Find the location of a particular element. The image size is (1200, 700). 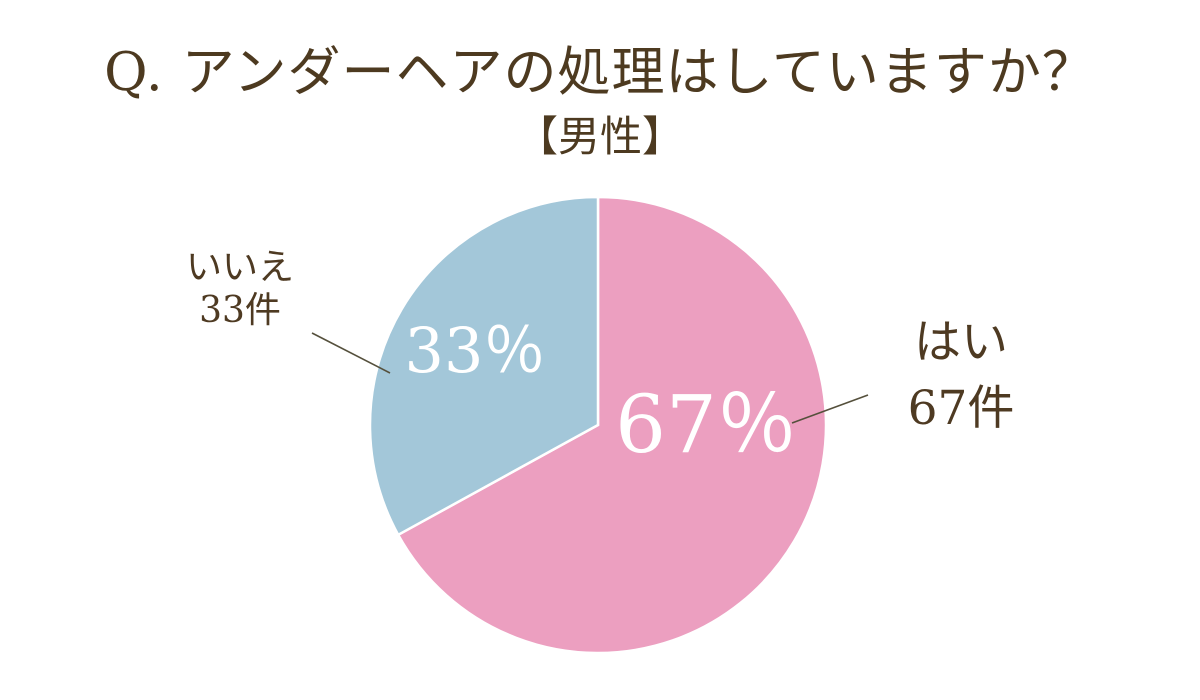

callout-yes-label: はい is located at coordinates (961, 342).